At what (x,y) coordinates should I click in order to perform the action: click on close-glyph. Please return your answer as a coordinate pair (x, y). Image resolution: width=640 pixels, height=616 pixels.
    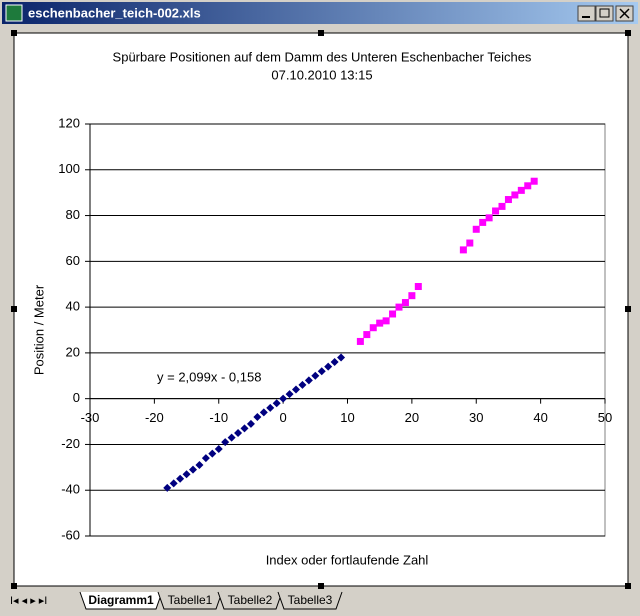
    Looking at the image, I should click on (624, 13).